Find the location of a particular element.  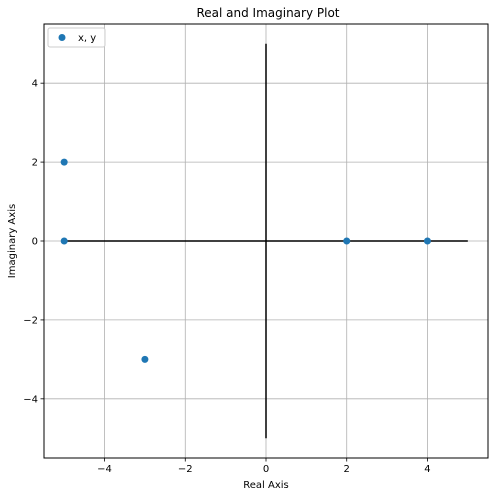

x-tick-label: −2 is located at coordinates (185, 469).